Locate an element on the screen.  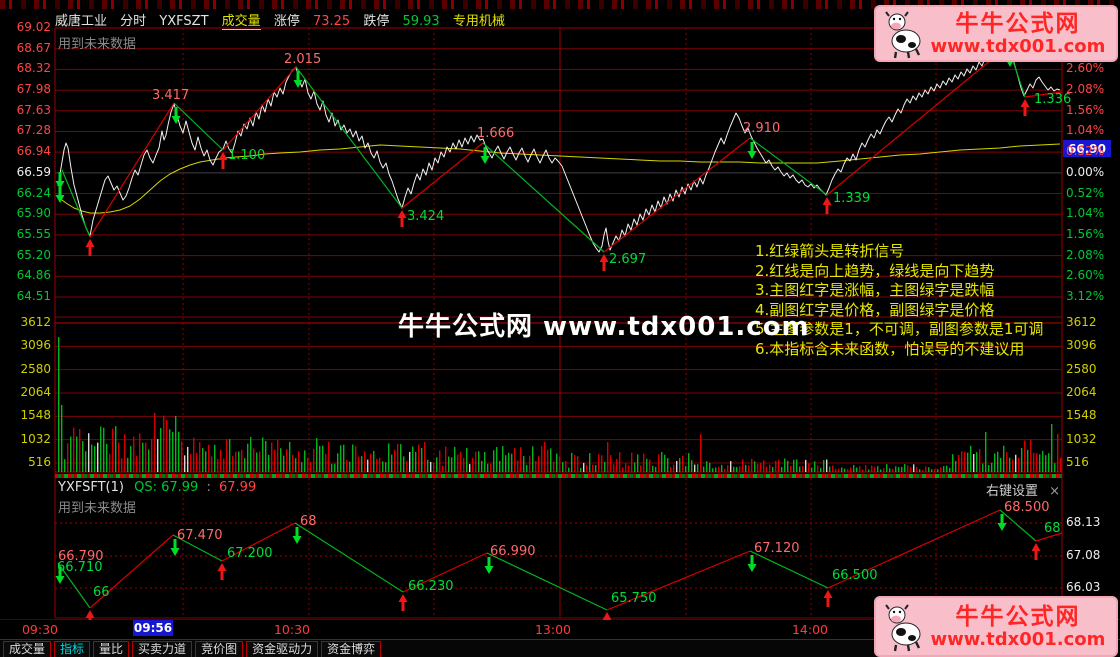
time-axis: 09:30 10:30 13:00 14:00 09:56 is located at coordinates (560, 629).